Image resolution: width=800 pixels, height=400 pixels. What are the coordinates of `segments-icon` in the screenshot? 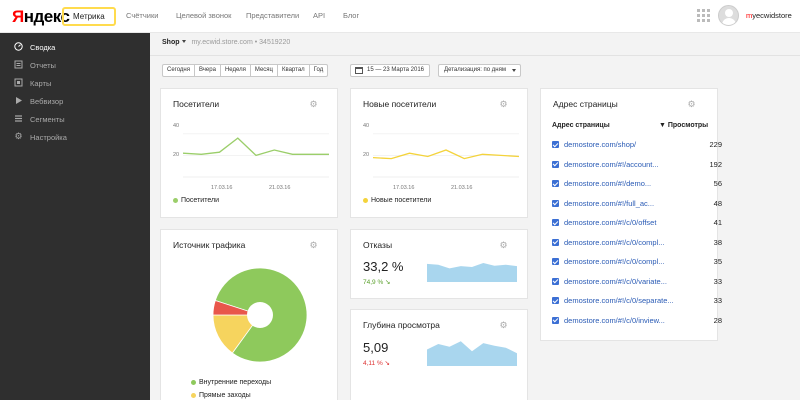 It's located at (18, 118).